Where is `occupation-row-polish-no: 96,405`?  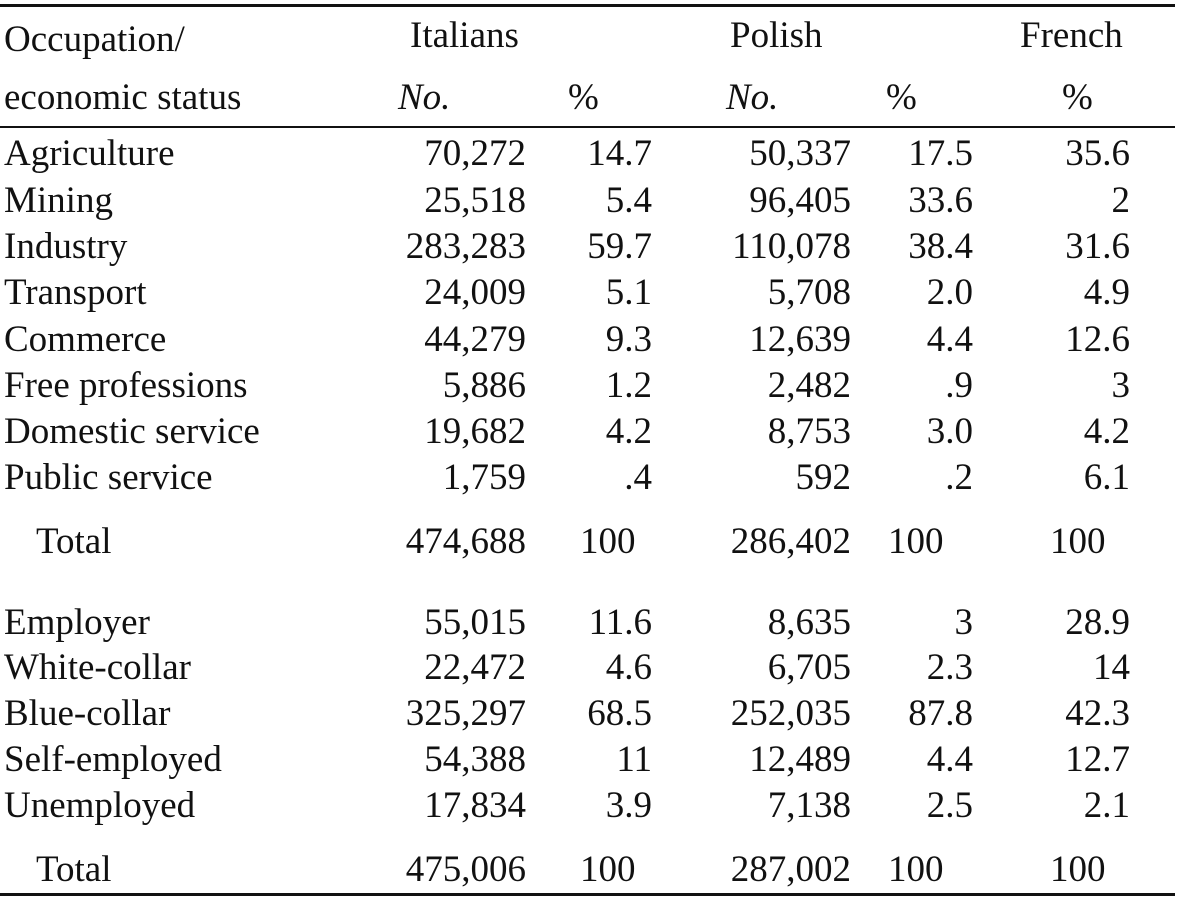
occupation-row-polish-no: 96,405 is located at coordinates (800, 200).